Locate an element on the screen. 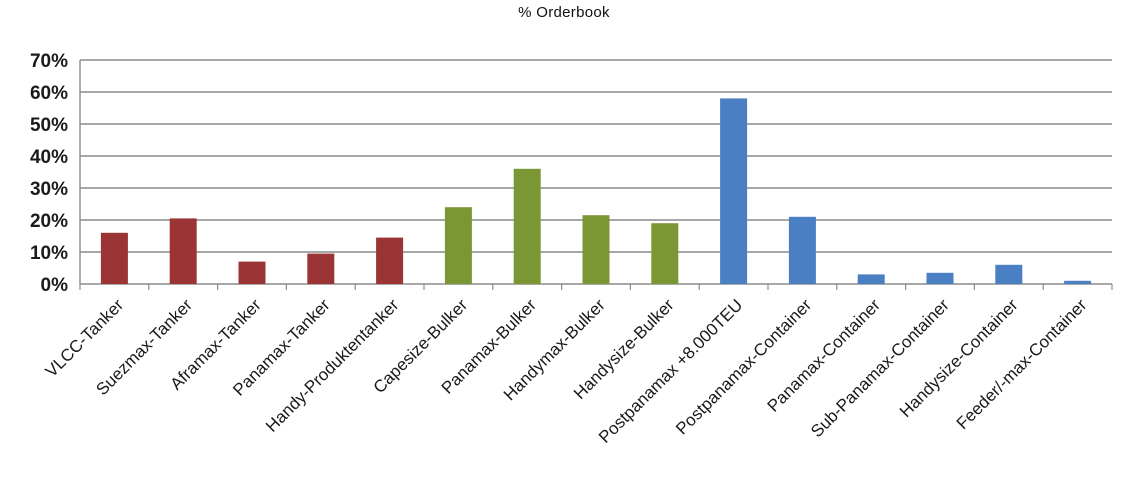  x-tick-label: Handy-Produktentanker is located at coordinates (332, 365).